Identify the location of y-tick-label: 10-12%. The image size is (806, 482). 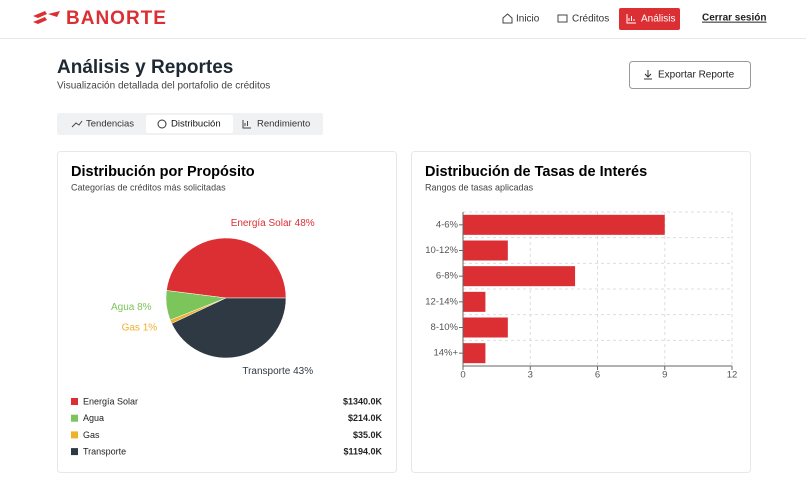
(441, 250).